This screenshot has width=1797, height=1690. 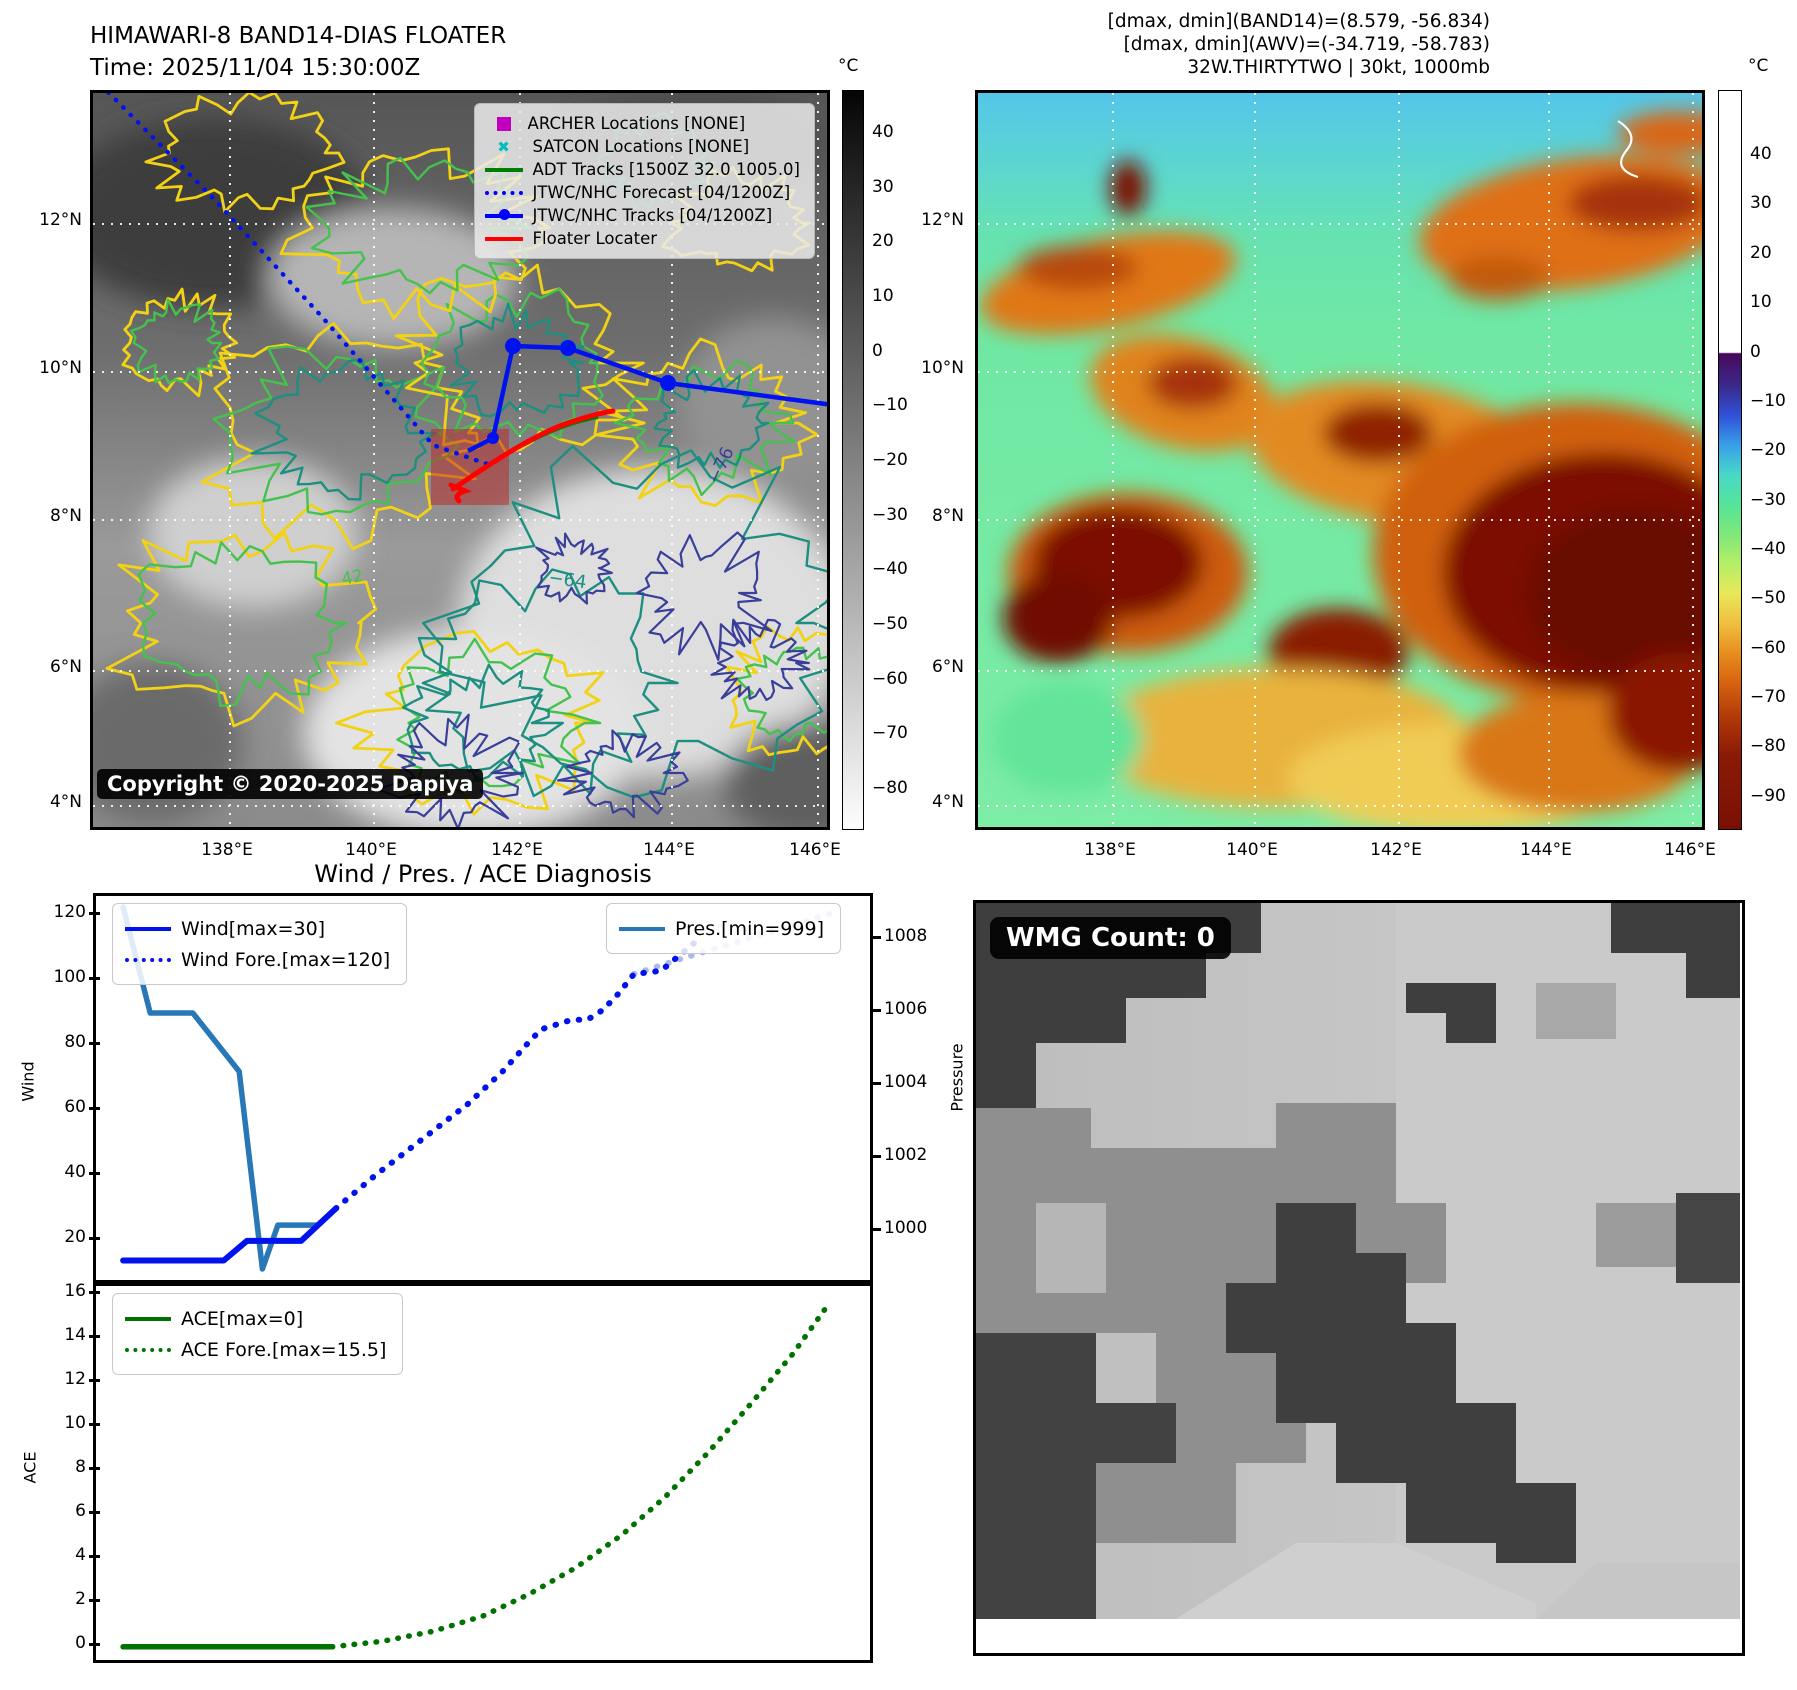 I want to click on chart-tick-label: 120, so click(x=68, y=912).